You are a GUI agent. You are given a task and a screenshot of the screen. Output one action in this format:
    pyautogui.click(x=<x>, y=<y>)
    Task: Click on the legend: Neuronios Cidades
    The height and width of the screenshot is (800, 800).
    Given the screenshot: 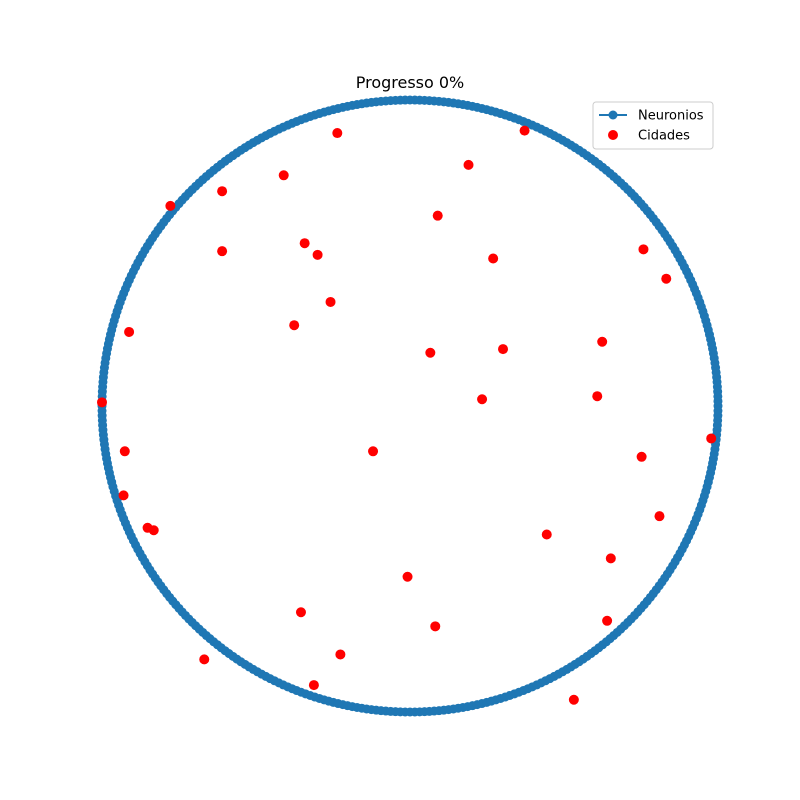 What is the action you would take?
    pyautogui.click(x=653, y=125)
    